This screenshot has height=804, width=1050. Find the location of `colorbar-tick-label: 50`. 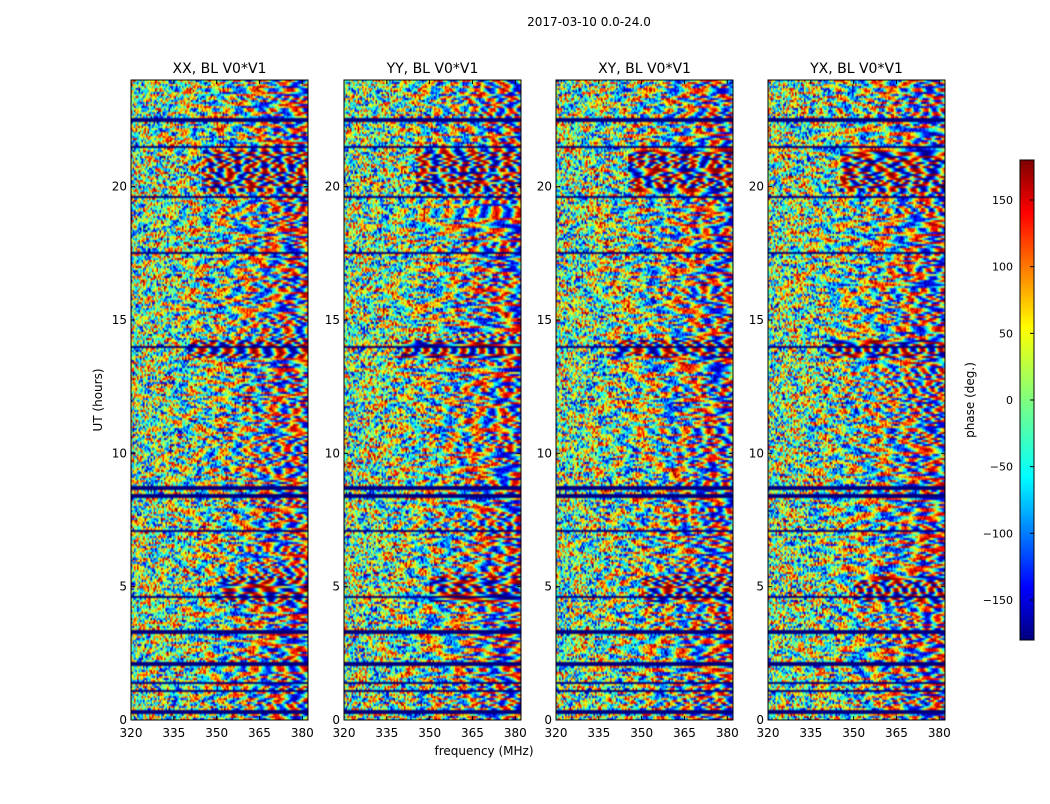

colorbar-tick-label: 50 is located at coordinates (1006, 333).